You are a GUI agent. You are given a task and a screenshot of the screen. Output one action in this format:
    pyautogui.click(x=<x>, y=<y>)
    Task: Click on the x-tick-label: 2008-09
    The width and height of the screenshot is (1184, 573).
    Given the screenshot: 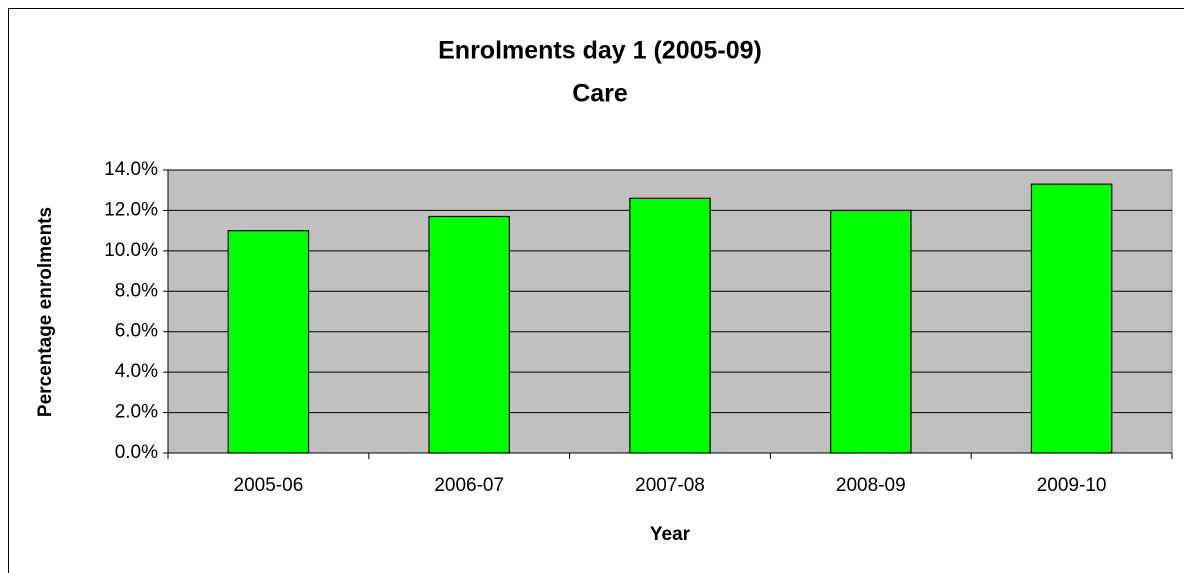 What is the action you would take?
    pyautogui.click(x=871, y=485)
    